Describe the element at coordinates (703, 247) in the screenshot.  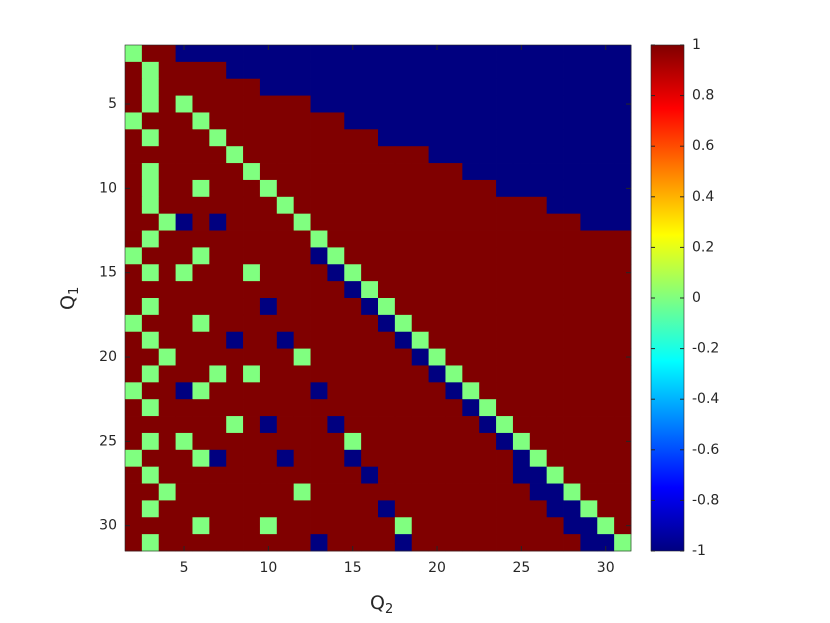
I see `colorbar-tick-label: 0.2` at that location.